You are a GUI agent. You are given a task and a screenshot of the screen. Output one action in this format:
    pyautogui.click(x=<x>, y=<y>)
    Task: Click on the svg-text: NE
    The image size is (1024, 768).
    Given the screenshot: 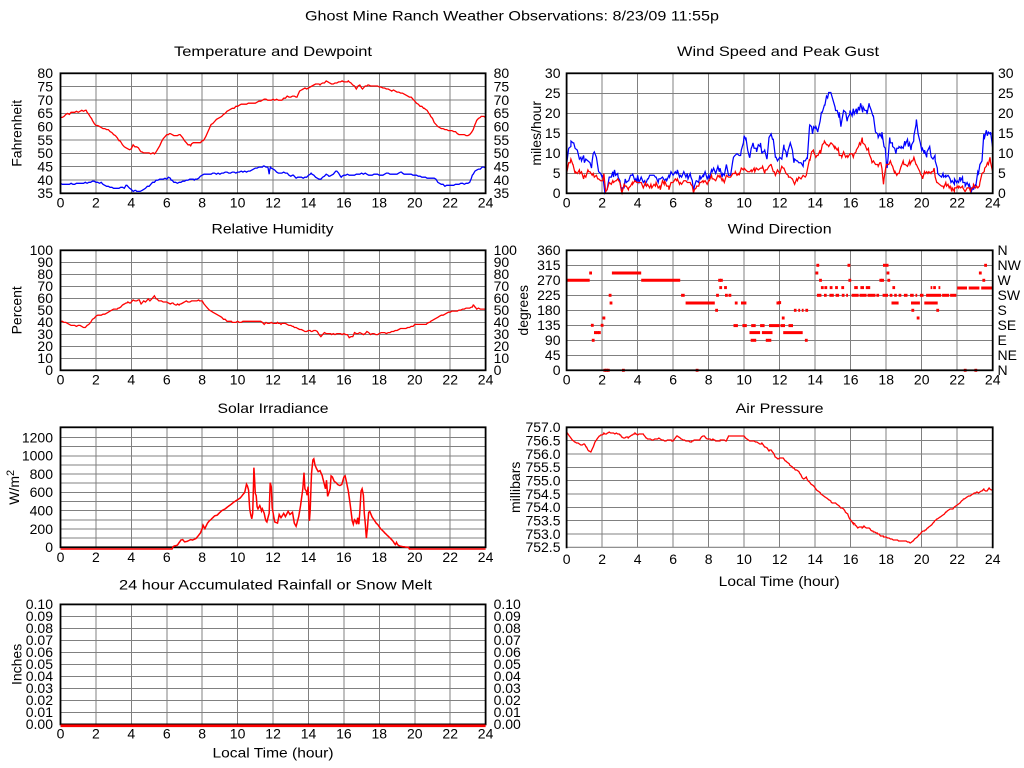 What is the action you would take?
    pyautogui.click(x=1007, y=355)
    